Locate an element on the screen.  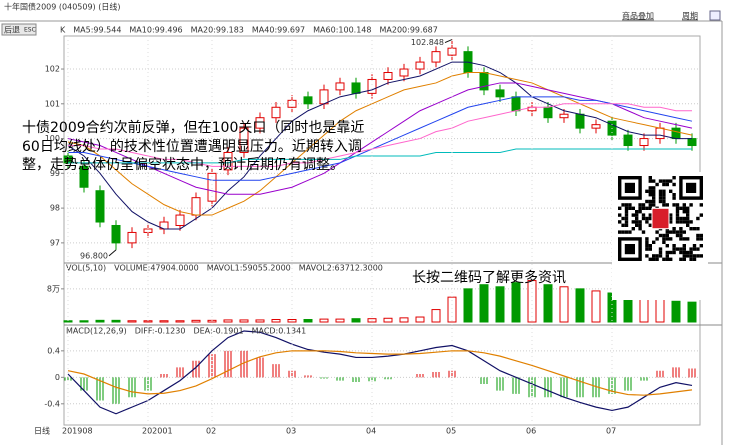
icon-button is located at coordinates (715, 15).